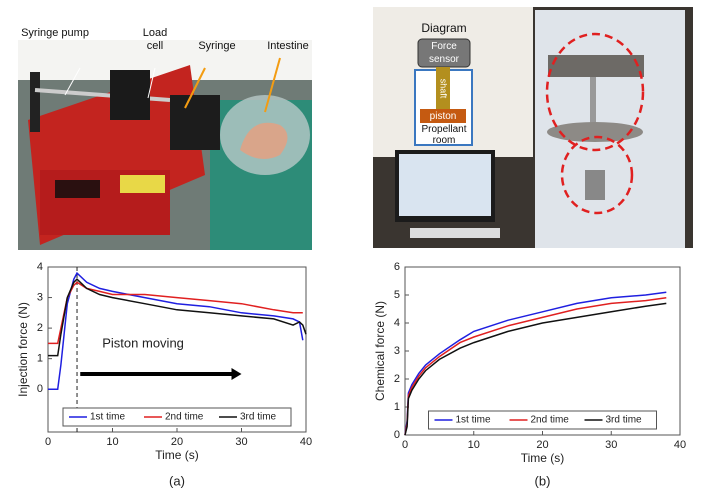 The height and width of the screenshot is (496, 718). Describe the element at coordinates (55, 33) in the screenshot. I see `photo-label: Syringe pump` at that location.